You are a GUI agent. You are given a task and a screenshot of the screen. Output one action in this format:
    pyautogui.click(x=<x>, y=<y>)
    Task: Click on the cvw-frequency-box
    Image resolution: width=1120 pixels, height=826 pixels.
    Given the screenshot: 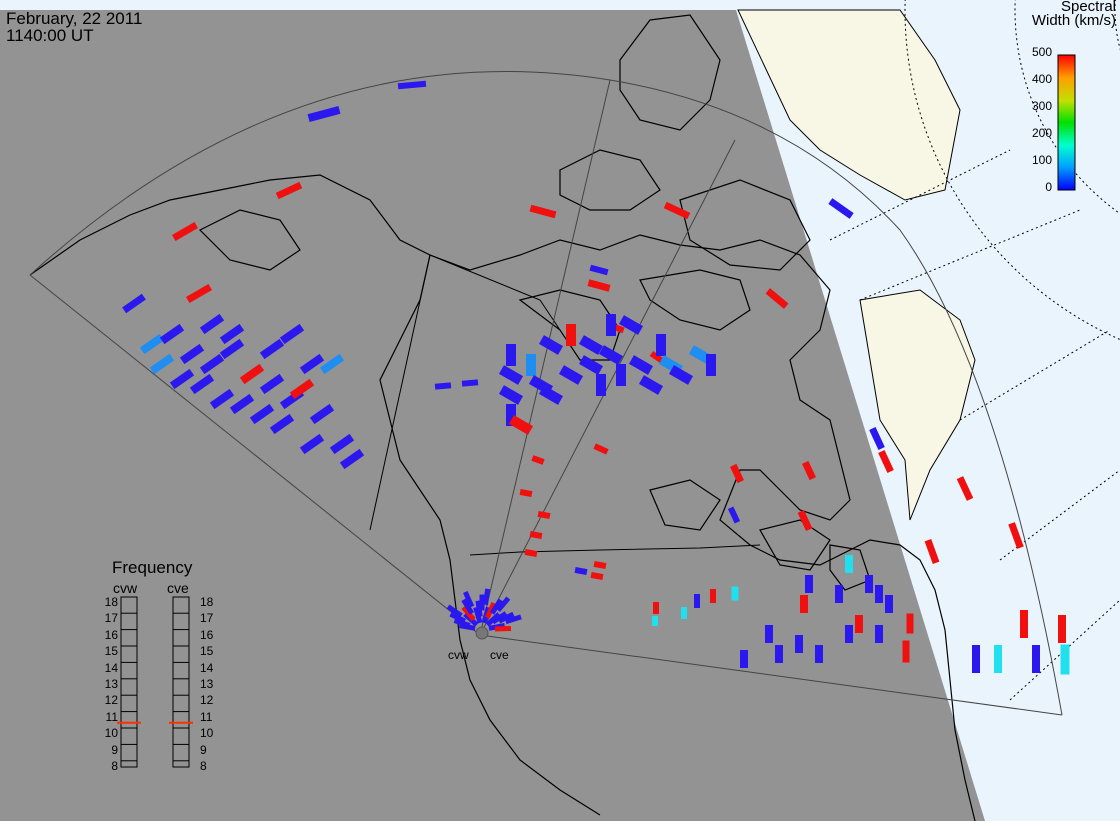 What is the action you would take?
    pyautogui.click(x=129, y=682)
    